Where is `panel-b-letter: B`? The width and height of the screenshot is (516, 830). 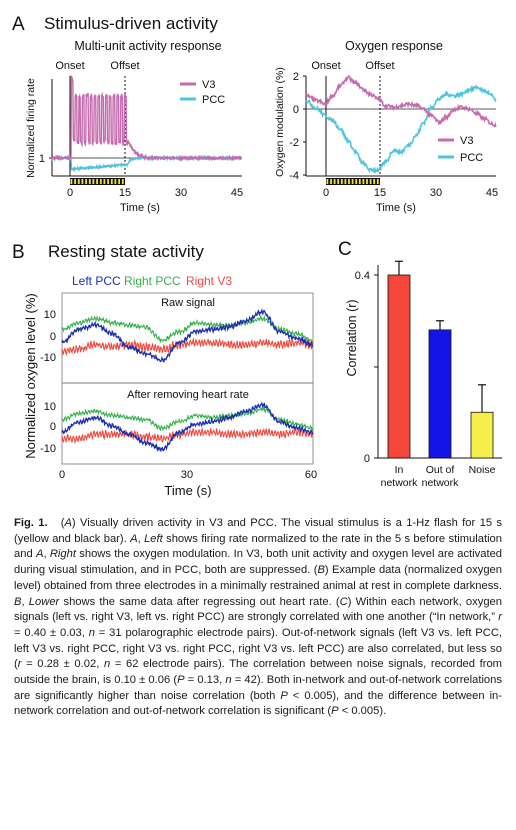
panel-b-letter: B is located at coordinates (18, 252).